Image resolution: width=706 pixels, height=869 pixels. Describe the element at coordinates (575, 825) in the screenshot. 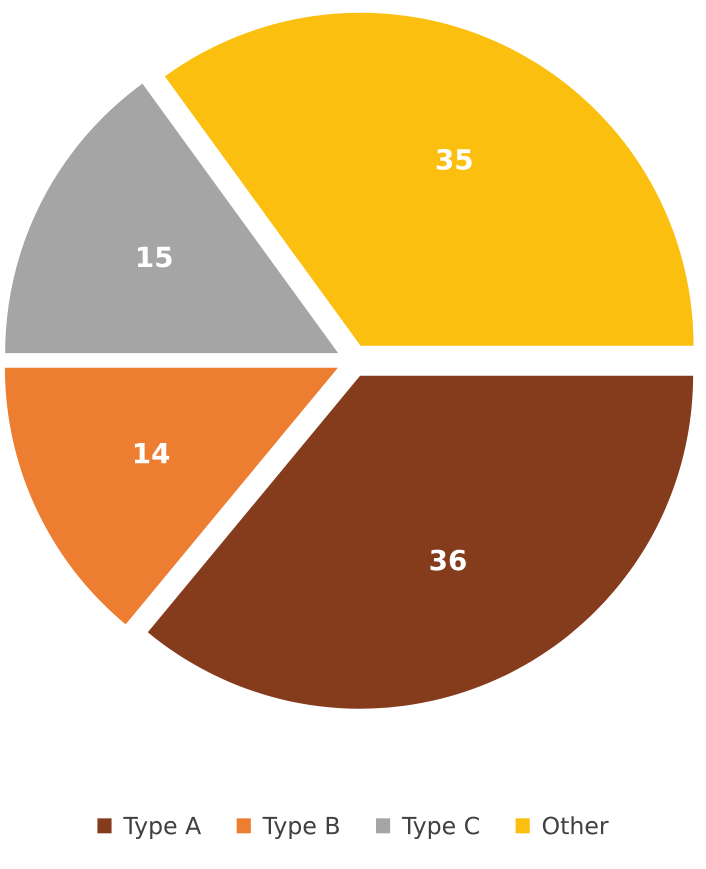

I see `legend-label: Other` at that location.